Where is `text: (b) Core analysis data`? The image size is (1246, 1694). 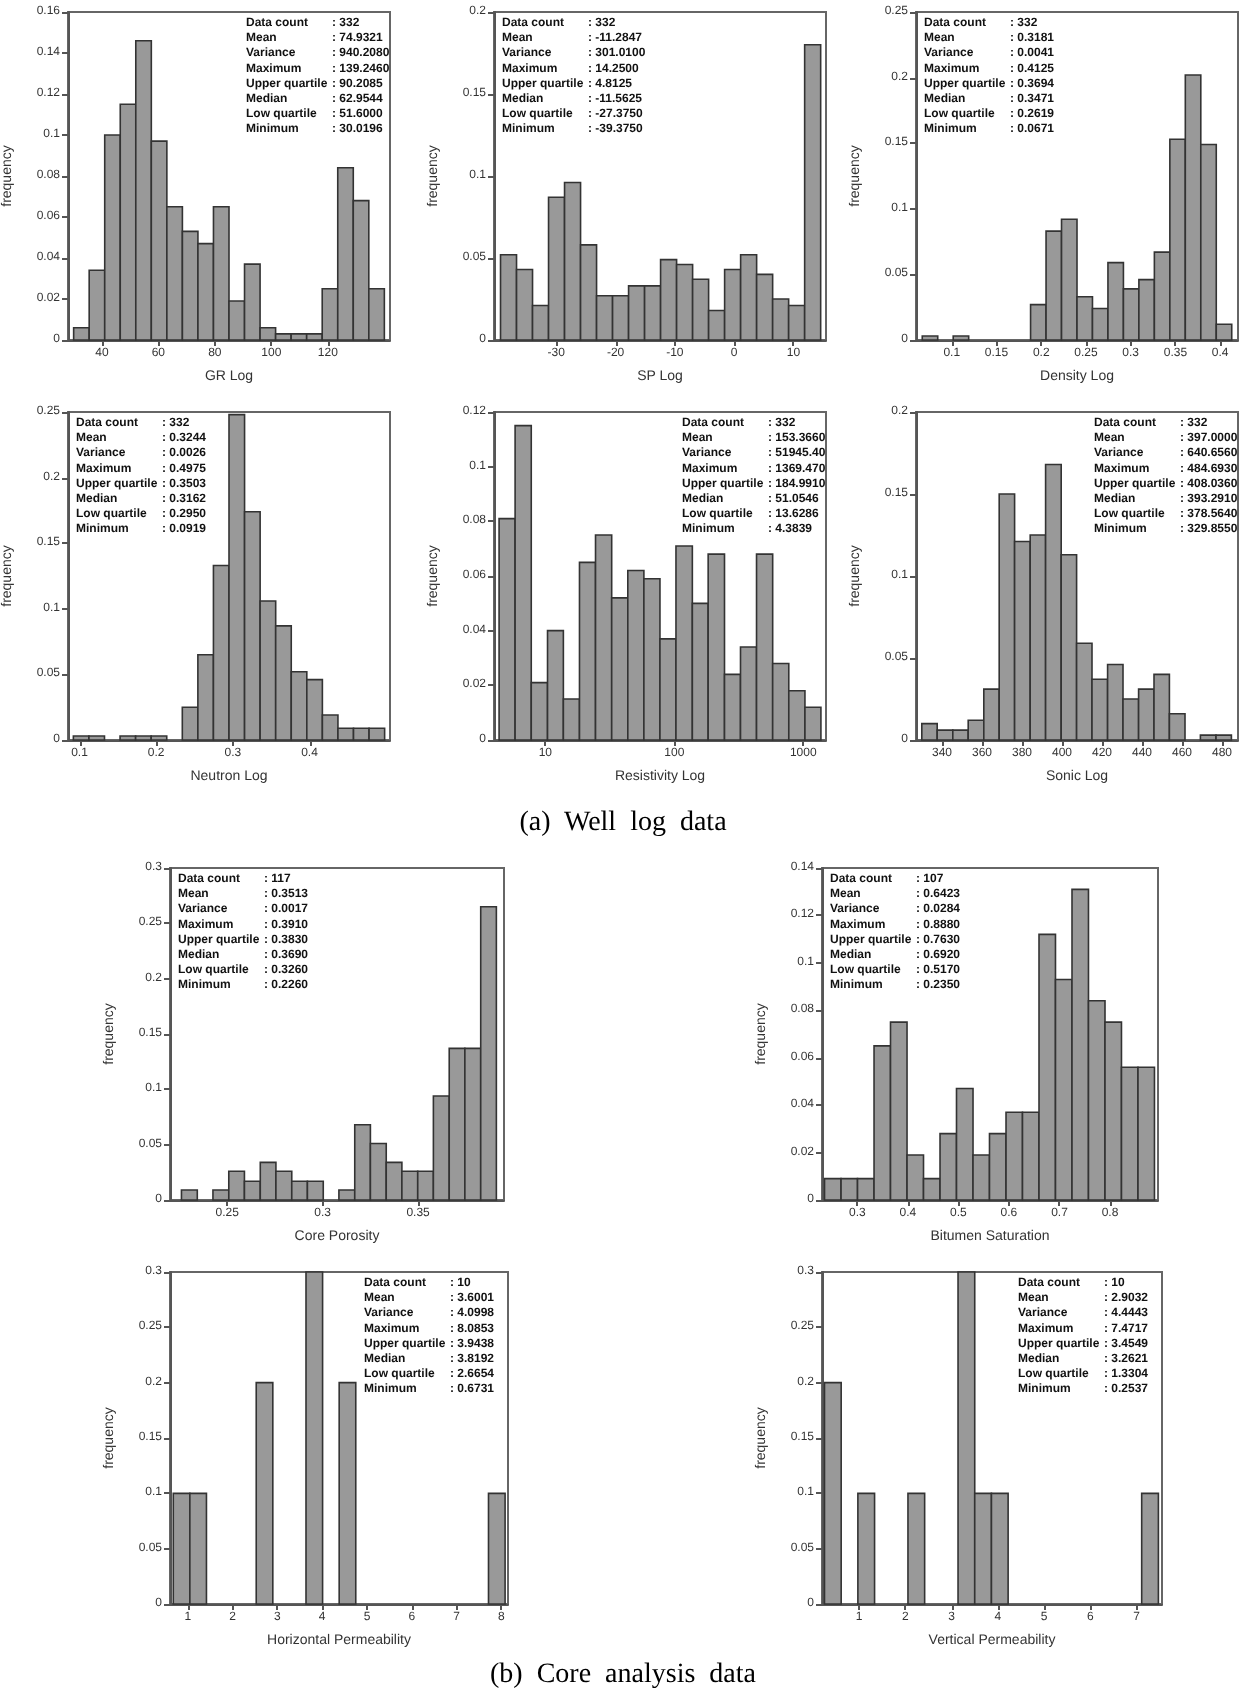
text: (b) Core analysis data is located at coordinates (623, 1676).